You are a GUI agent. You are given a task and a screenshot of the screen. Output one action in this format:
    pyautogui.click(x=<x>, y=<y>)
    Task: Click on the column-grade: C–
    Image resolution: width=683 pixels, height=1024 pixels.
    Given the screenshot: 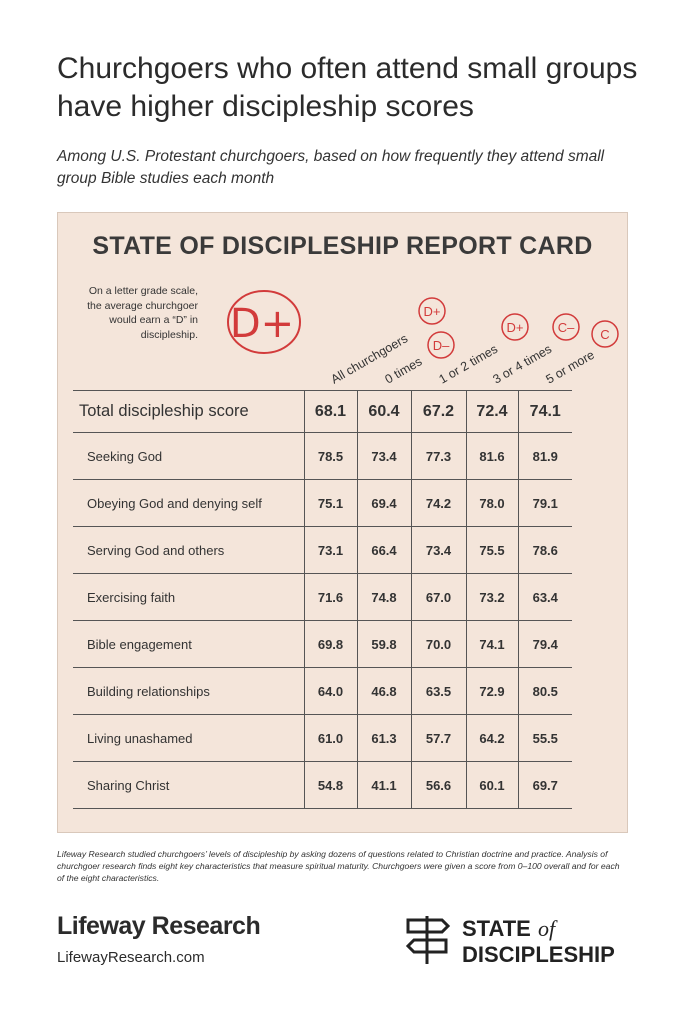 What is the action you would take?
    pyautogui.click(x=566, y=327)
    